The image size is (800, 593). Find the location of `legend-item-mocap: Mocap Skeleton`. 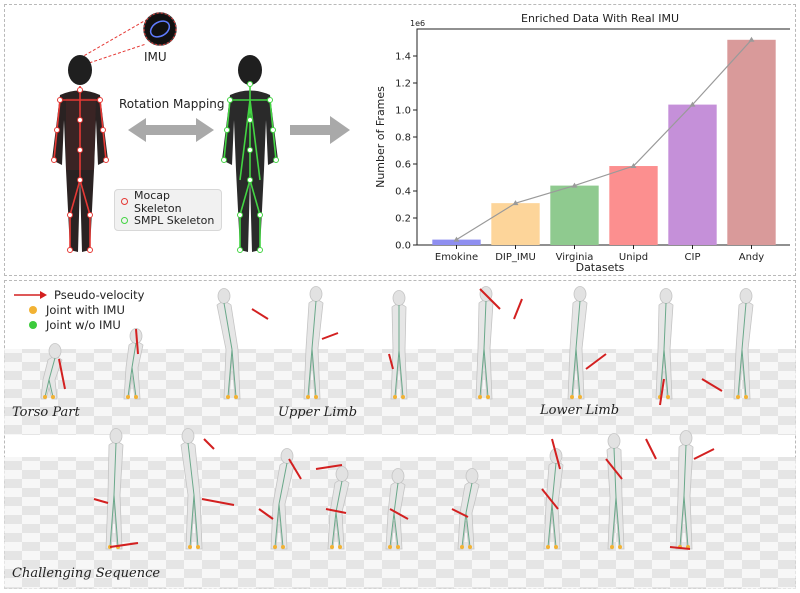

legend-item-mocap: Mocap Skeleton is located at coordinates (168, 202).